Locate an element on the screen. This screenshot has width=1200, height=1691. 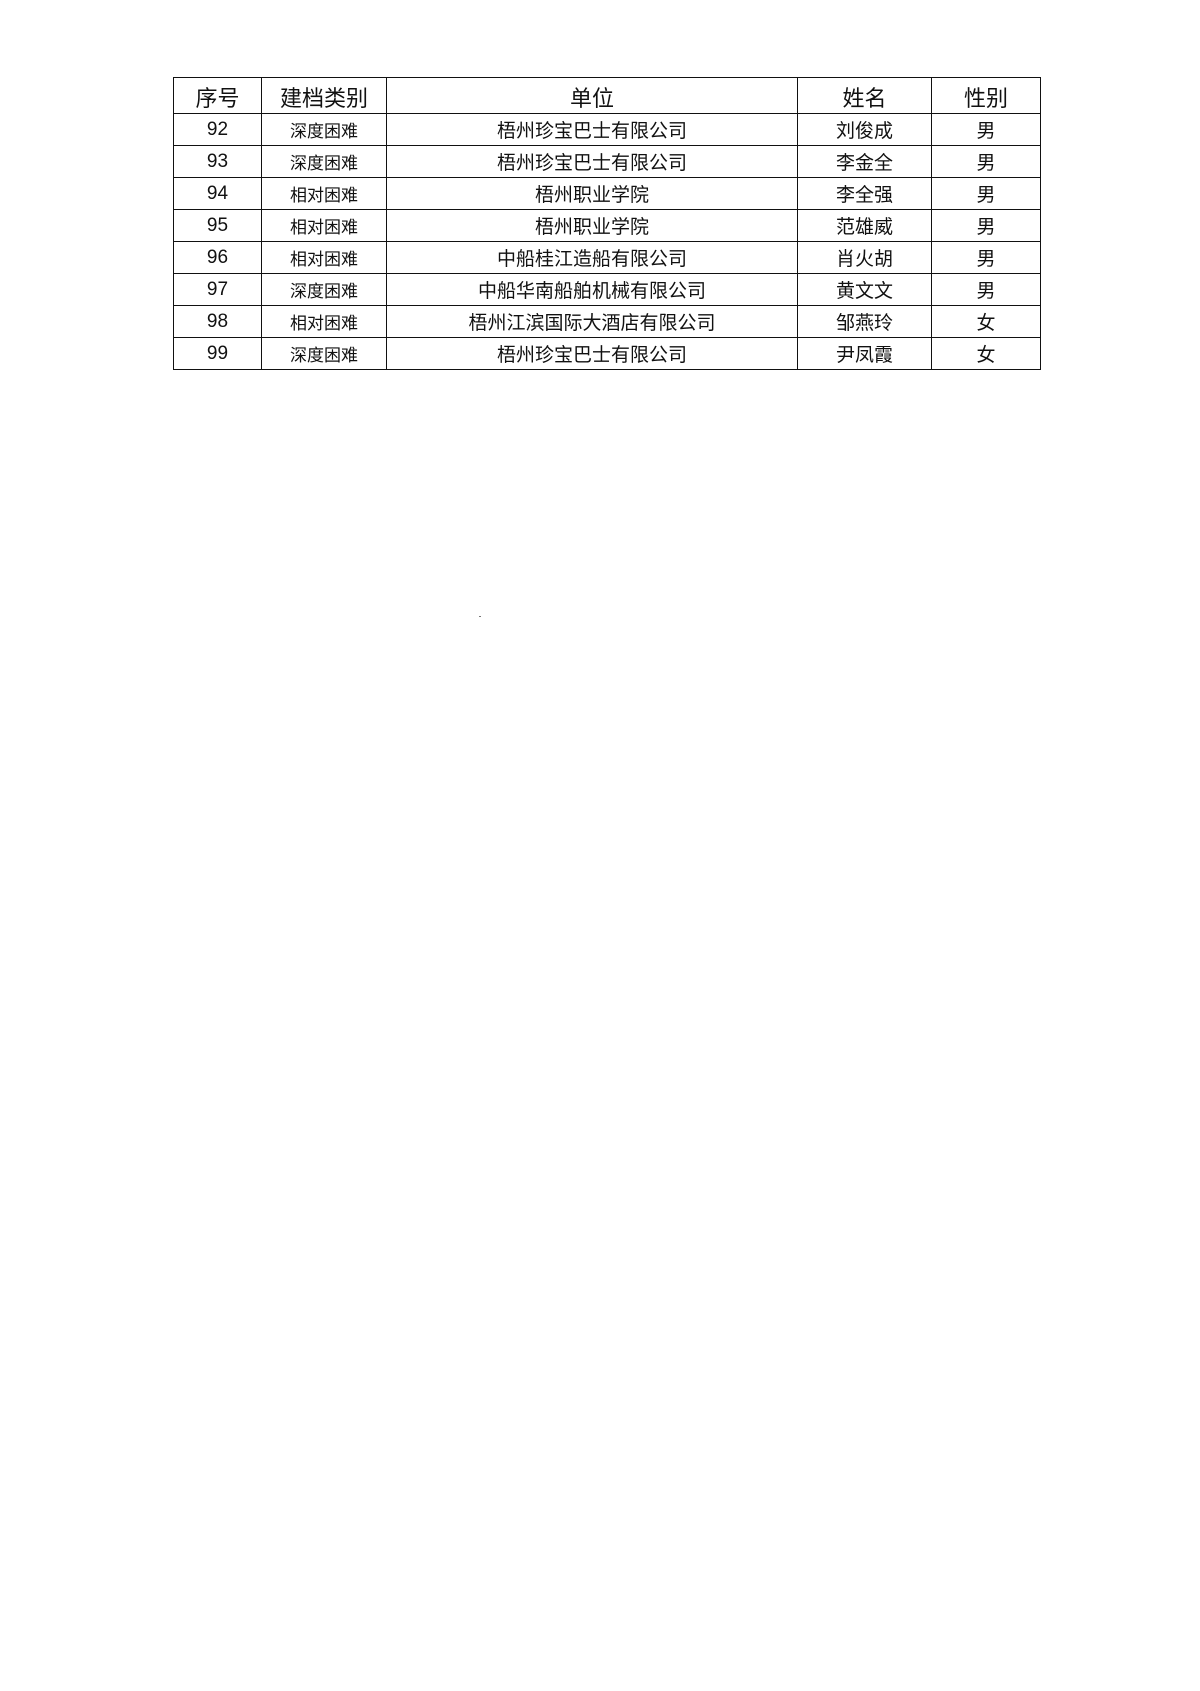
table-row: 96 相对困难 中船桂江造船有限公司 肖火胡男 is located at coordinates (607, 257).